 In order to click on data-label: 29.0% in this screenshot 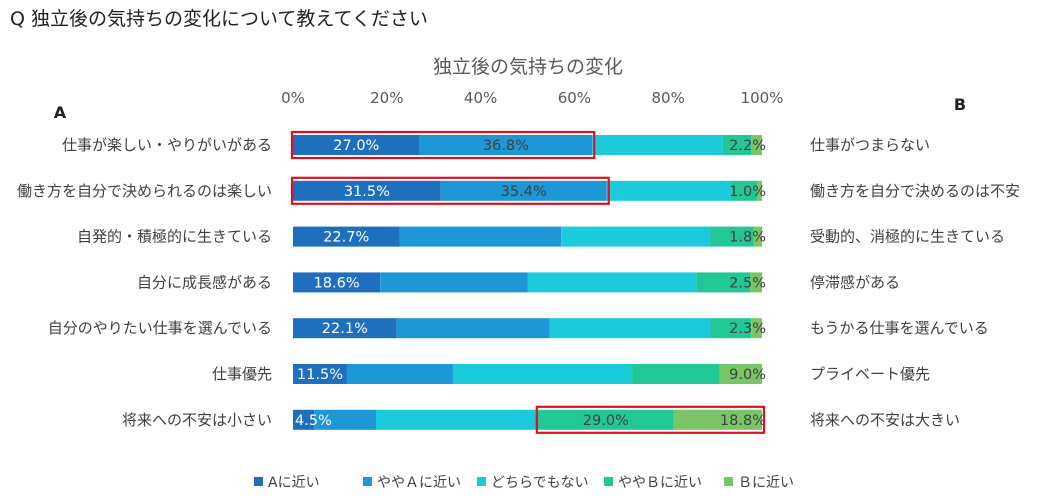, I will do `click(606, 421)`.